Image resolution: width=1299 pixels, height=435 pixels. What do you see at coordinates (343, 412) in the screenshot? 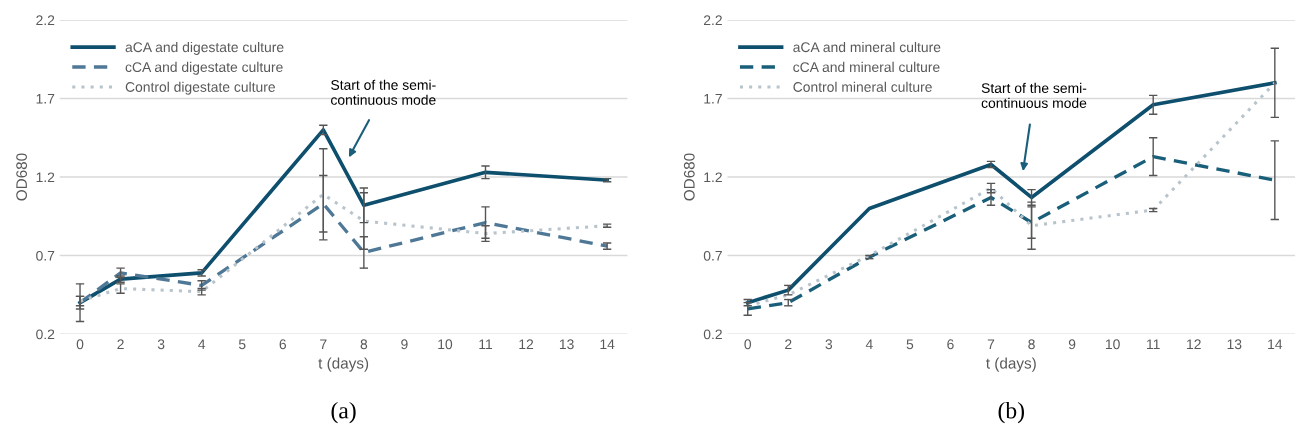
I see `text: (a)` at bounding box center [343, 412].